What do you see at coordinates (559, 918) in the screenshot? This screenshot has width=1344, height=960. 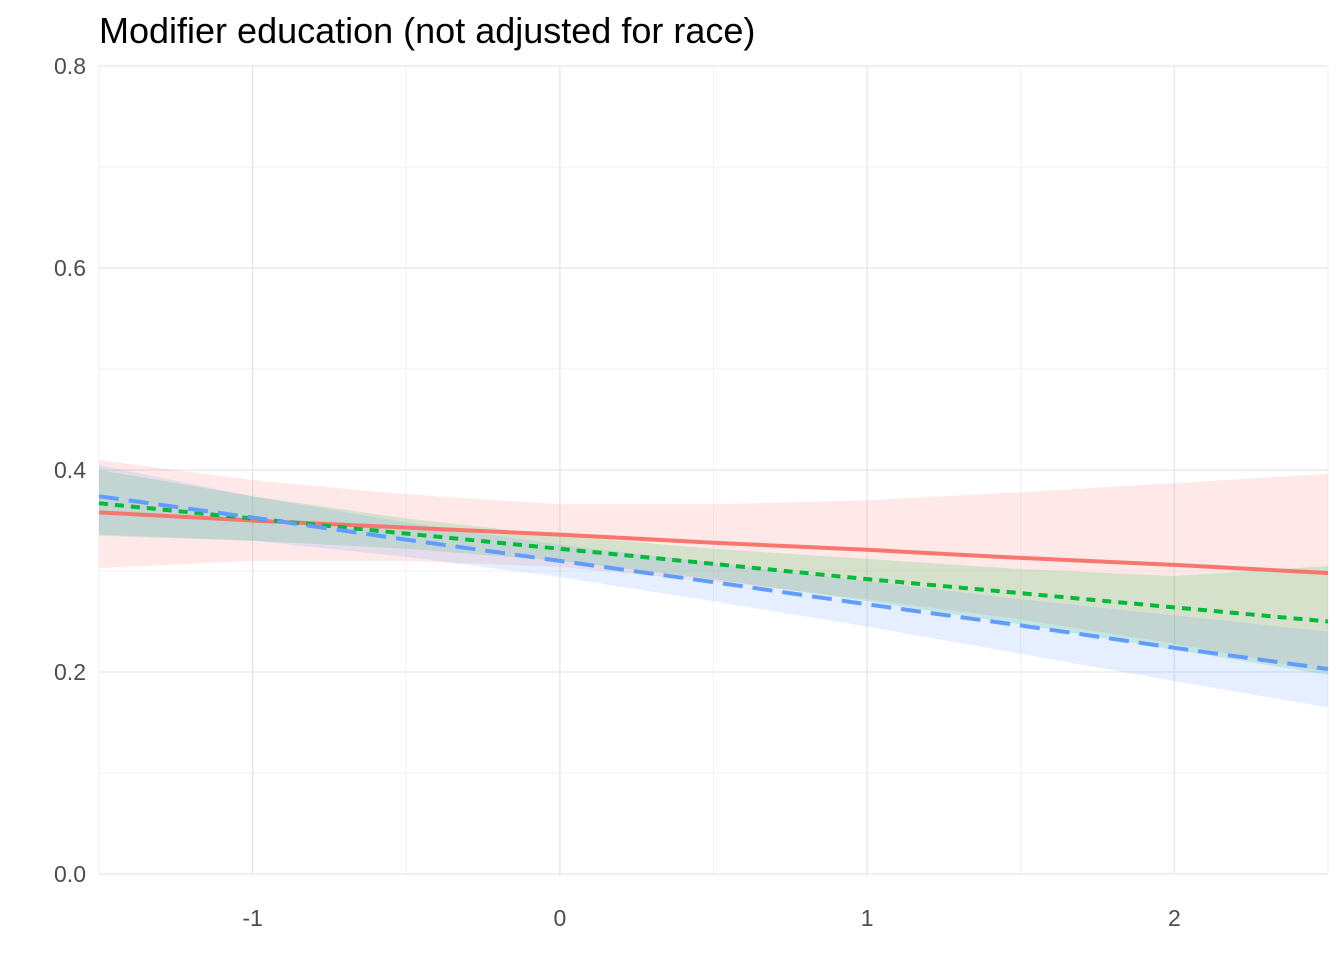 I see `x-tick-label: 0` at bounding box center [559, 918].